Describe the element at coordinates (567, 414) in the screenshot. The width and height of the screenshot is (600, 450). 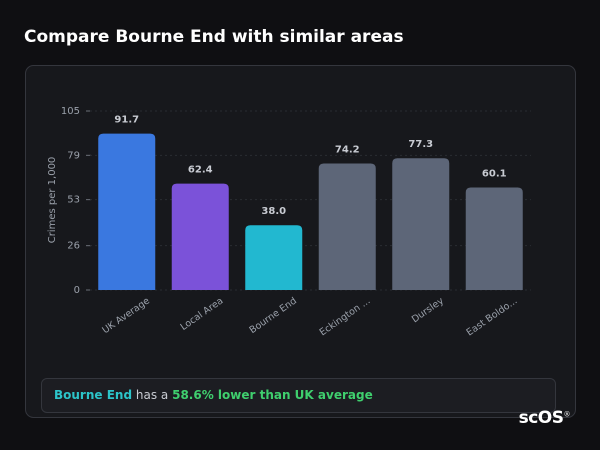
I see `logo-mark: ®` at that location.